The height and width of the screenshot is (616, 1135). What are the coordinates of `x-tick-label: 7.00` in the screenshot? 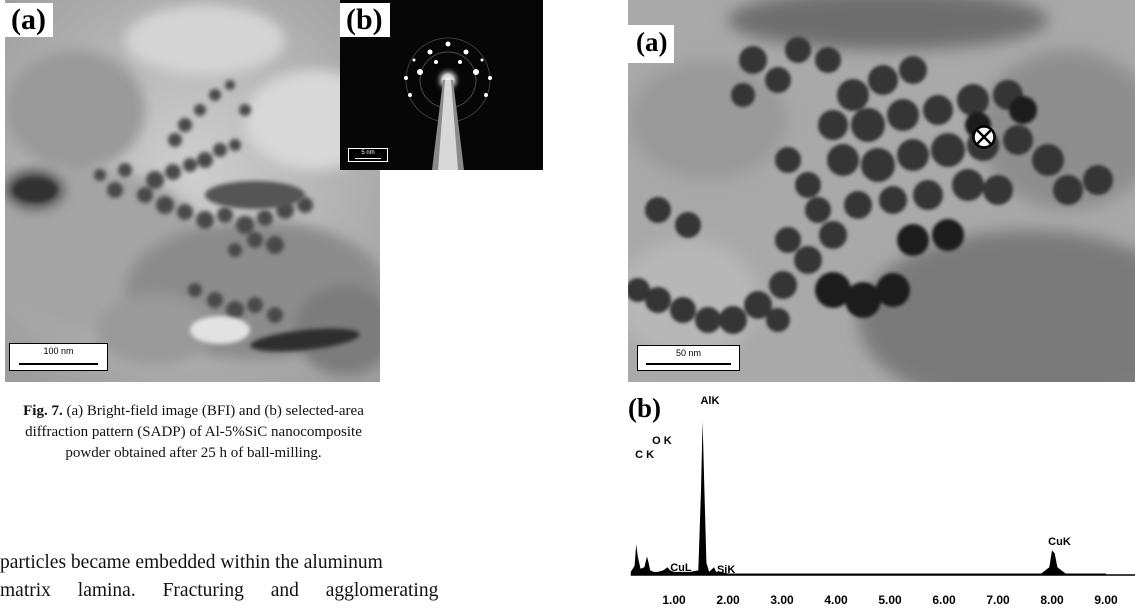 It's located at (998, 600).